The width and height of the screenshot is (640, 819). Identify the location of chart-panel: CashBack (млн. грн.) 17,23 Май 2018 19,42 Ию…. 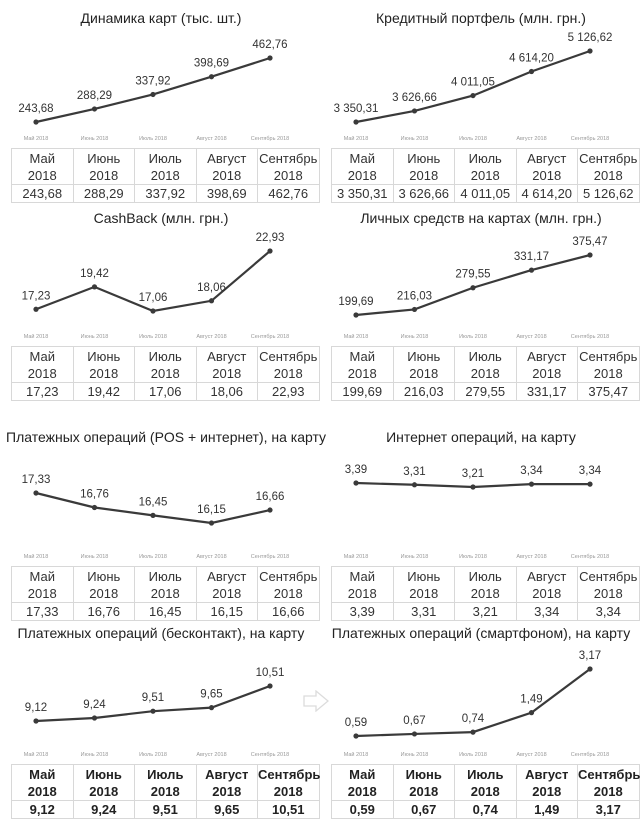
(163, 300).